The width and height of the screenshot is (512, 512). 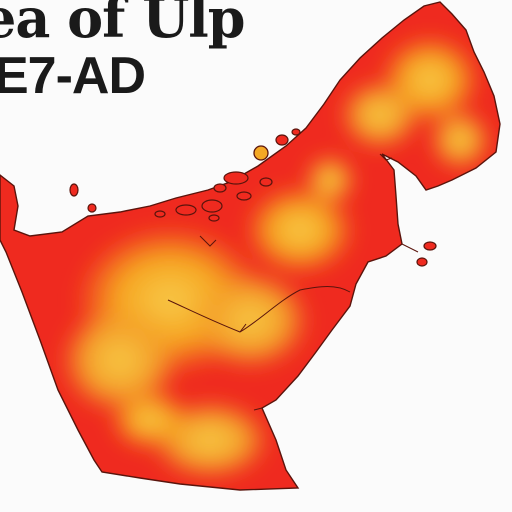 I want to click on location-dot-icon, so click(x=261, y=153).